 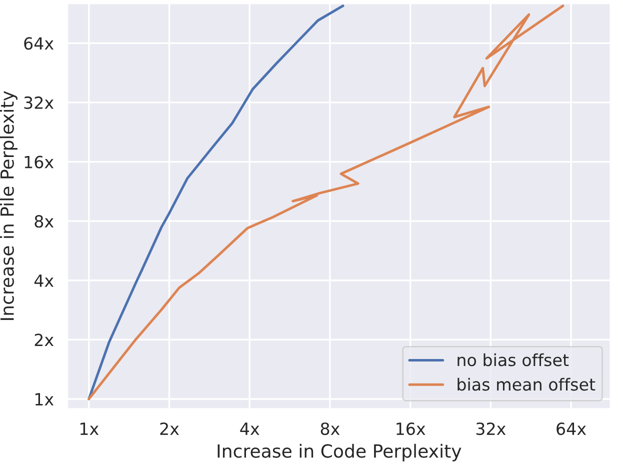 I want to click on y-tick-label: 4x, so click(x=44, y=280).